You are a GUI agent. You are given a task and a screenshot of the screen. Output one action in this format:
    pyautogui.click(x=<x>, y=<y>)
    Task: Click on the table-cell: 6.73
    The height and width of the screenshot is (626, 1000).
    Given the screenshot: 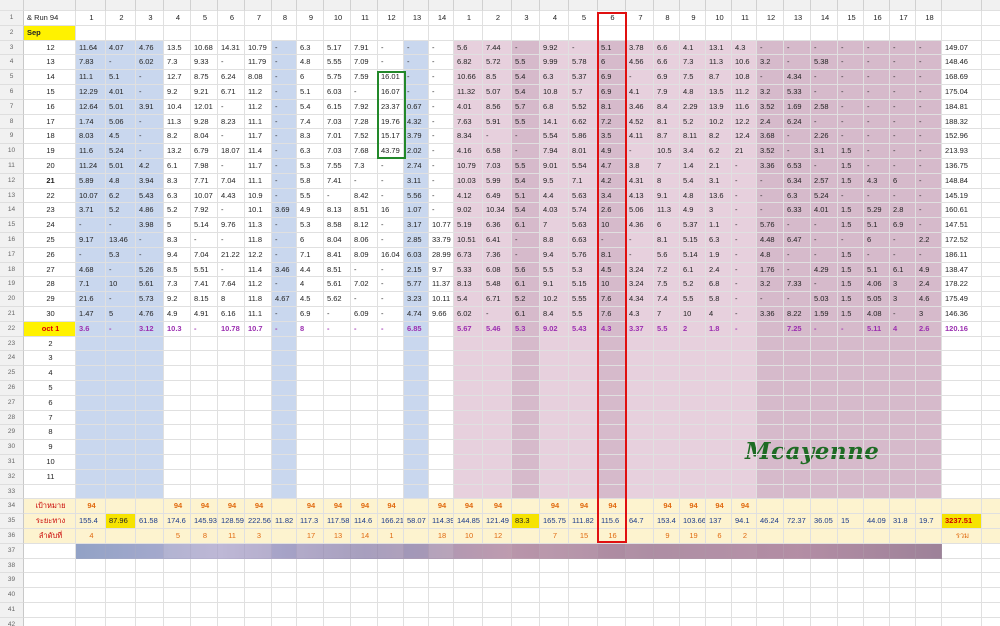 What is the action you would take?
    pyautogui.click(x=468, y=255)
    